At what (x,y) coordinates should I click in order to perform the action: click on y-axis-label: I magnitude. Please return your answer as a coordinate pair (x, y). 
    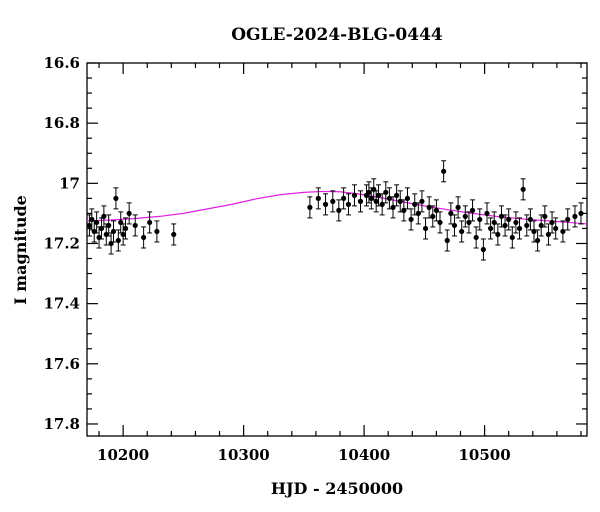
    Looking at the image, I should click on (20, 250).